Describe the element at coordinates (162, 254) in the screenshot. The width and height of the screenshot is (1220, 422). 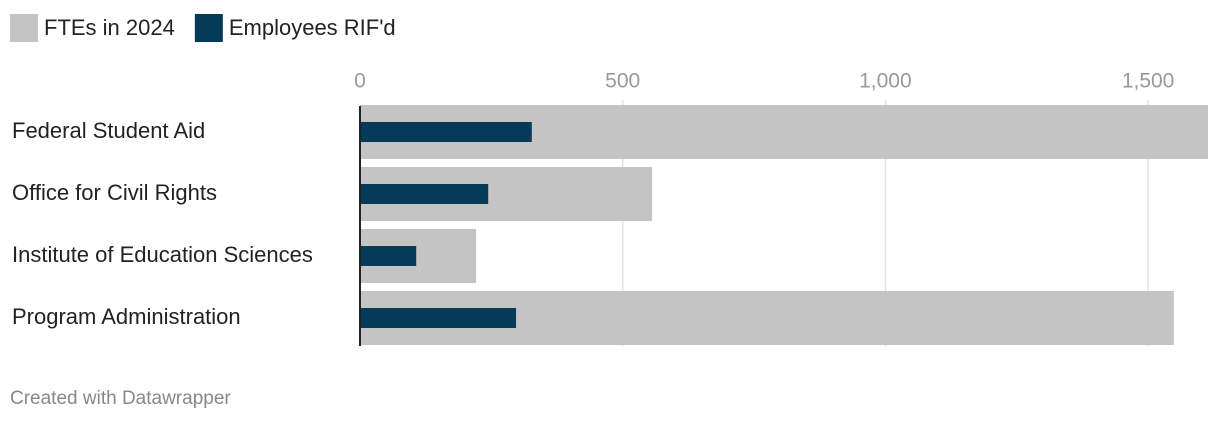
I see `category-label: Institute of Education Sciences` at that location.